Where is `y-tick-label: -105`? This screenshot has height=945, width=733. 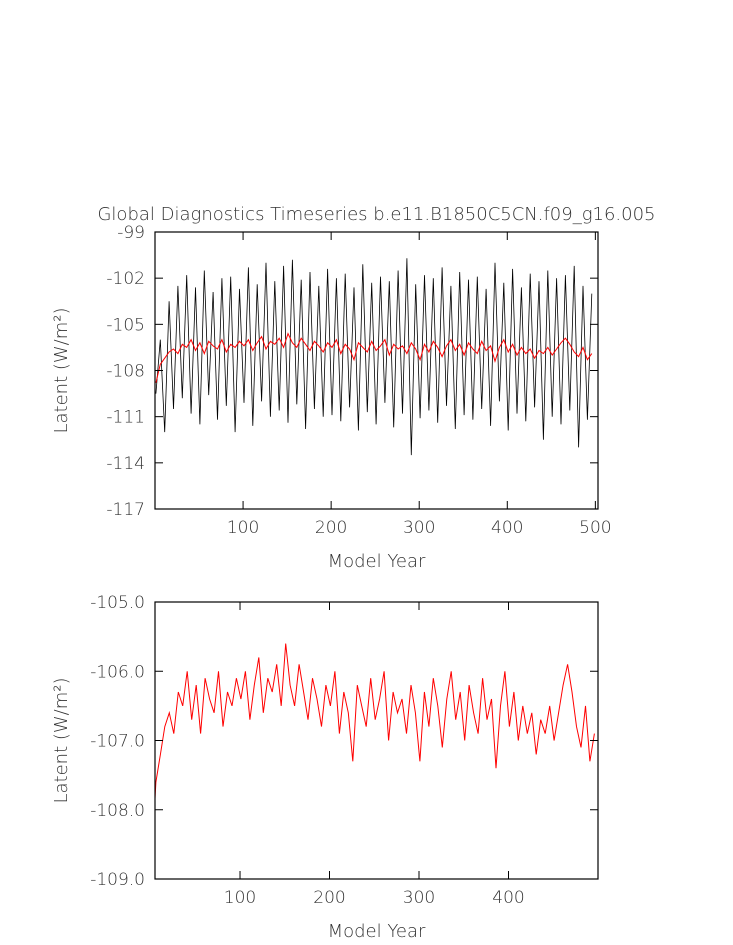
y-tick-label: -105 is located at coordinates (125, 325).